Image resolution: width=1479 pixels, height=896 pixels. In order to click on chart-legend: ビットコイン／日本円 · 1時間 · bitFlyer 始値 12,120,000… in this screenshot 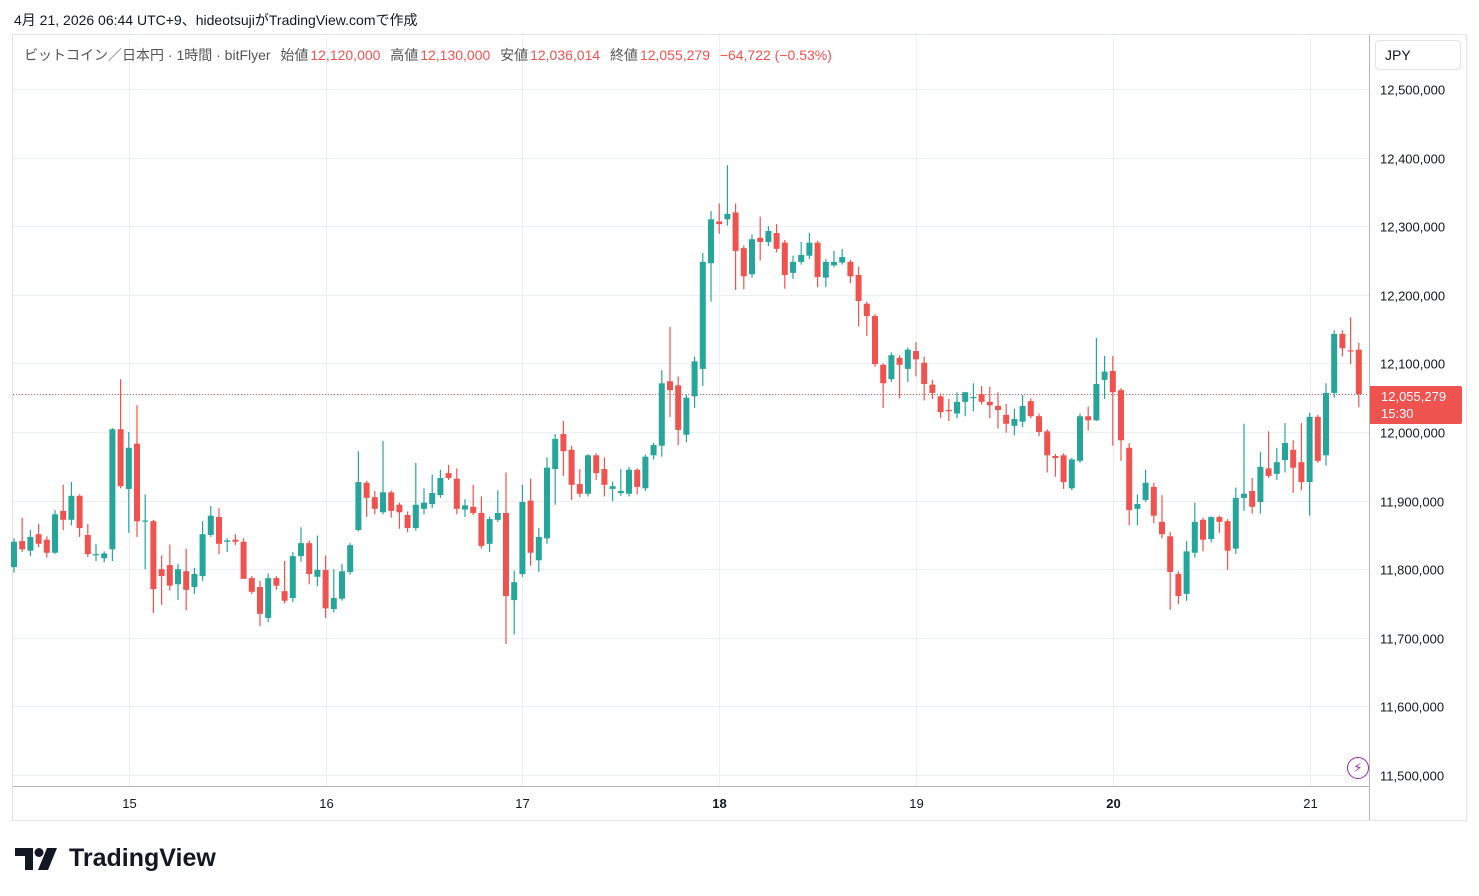, I will do `click(429, 55)`.